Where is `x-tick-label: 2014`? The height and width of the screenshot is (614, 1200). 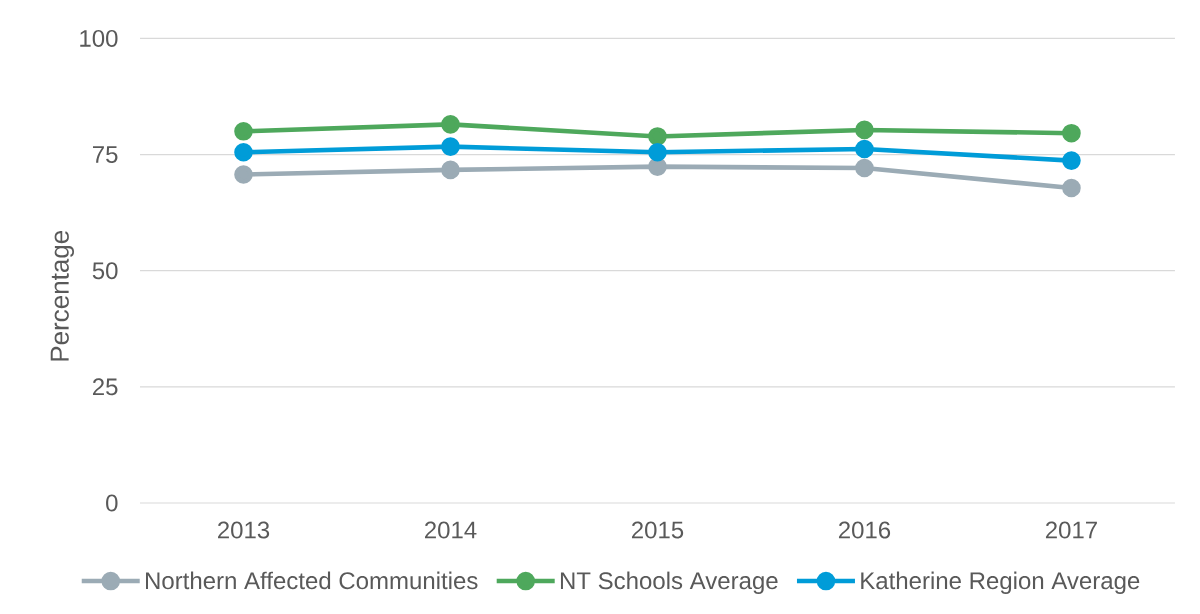 x-tick-label: 2014 is located at coordinates (450, 530).